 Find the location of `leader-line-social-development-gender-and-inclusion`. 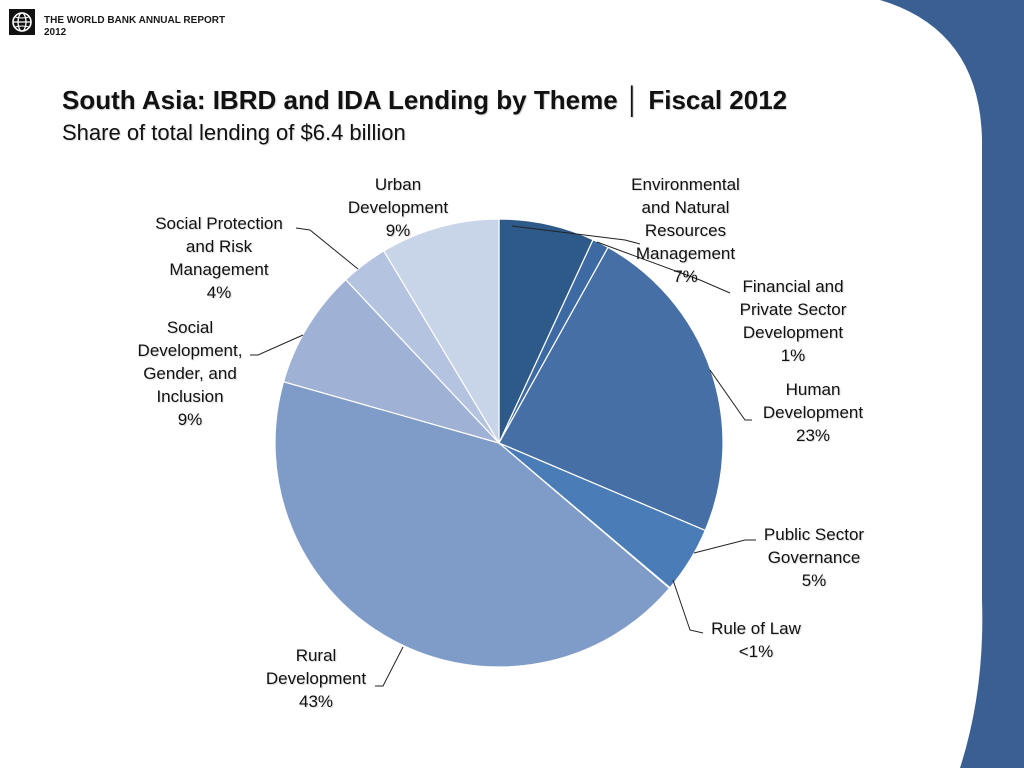

leader-line-social-development-gender-and-inclusion is located at coordinates (277, 345).